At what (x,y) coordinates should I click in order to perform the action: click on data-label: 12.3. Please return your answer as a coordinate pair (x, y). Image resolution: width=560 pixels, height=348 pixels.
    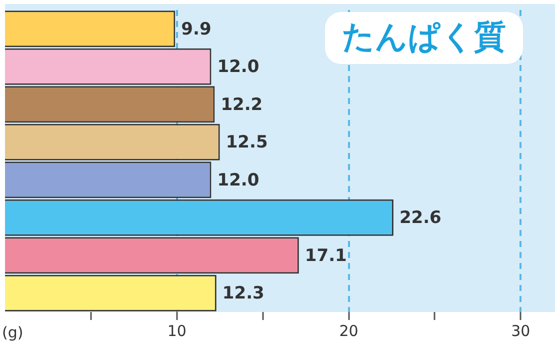
    Looking at the image, I should click on (243, 294).